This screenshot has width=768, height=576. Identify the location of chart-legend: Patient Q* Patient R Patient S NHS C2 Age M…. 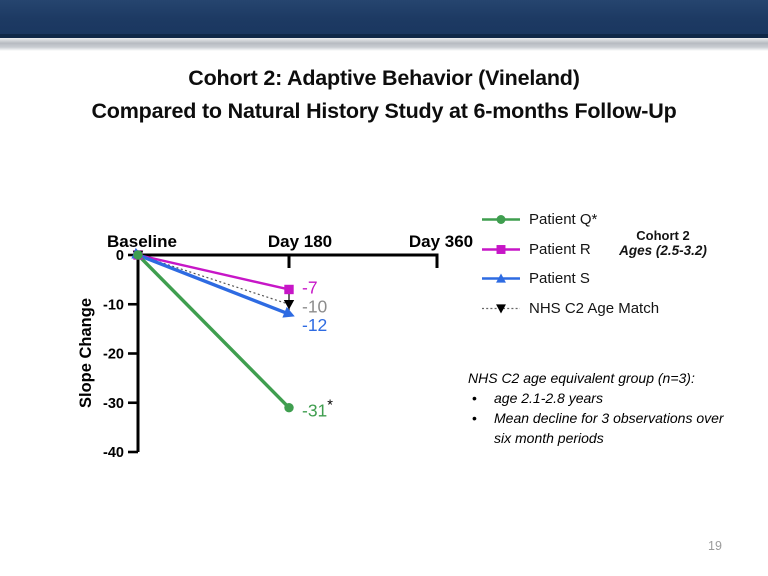
(570, 270).